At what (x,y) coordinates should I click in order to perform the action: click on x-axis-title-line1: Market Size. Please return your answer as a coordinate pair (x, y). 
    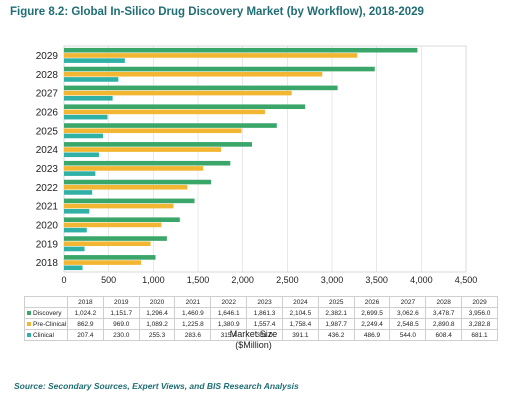
    Looking at the image, I should click on (253, 334).